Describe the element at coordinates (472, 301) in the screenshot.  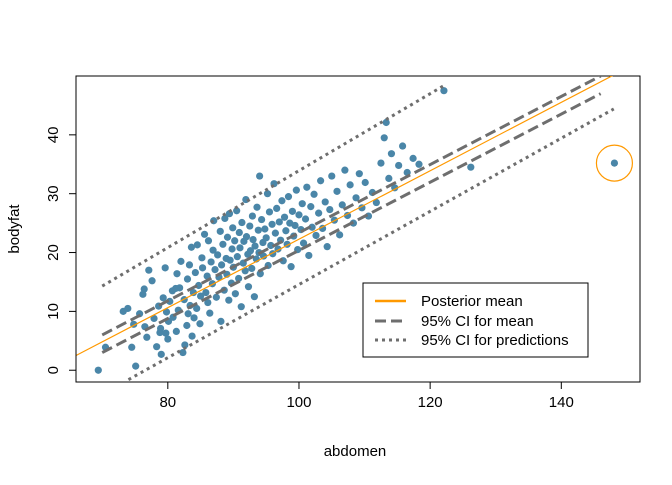
I see `legend-label-posterior-mean: Posterior mean` at that location.